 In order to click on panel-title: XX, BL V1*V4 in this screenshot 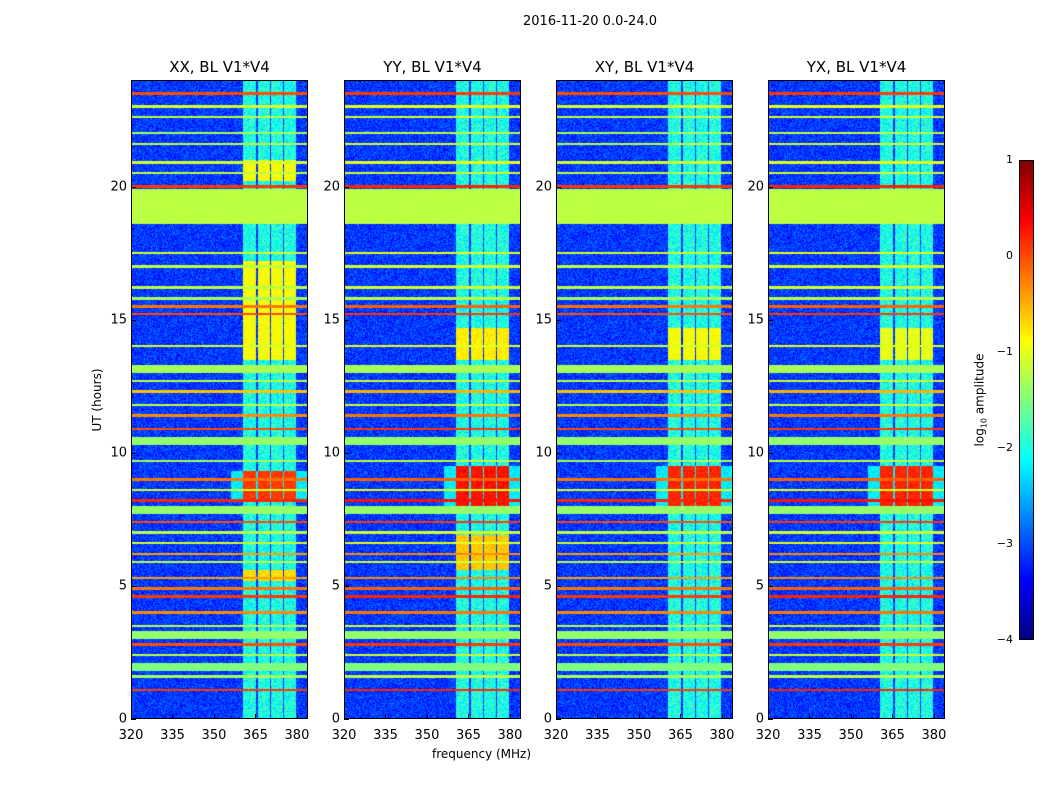, I will do `click(219, 67)`.